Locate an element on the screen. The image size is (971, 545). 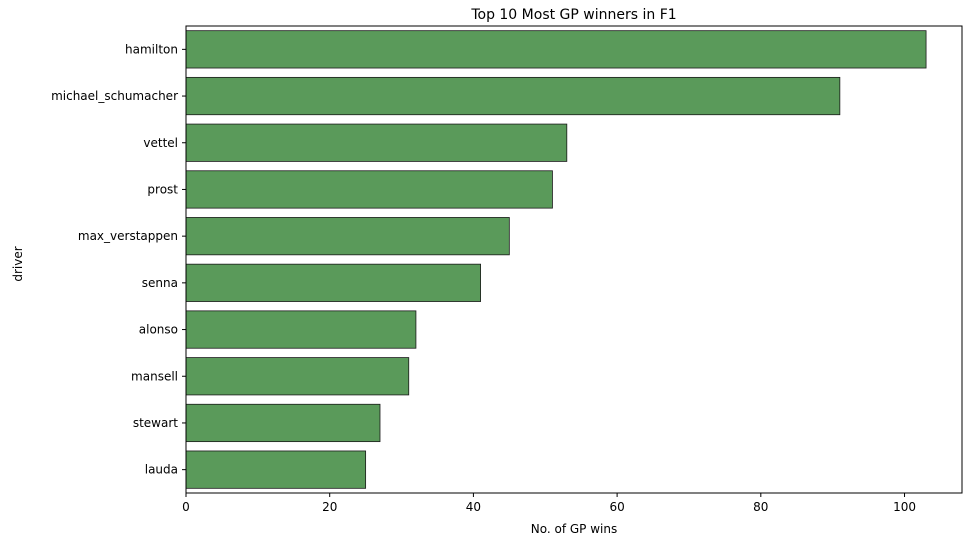
bar-vettel is located at coordinates (376, 142).